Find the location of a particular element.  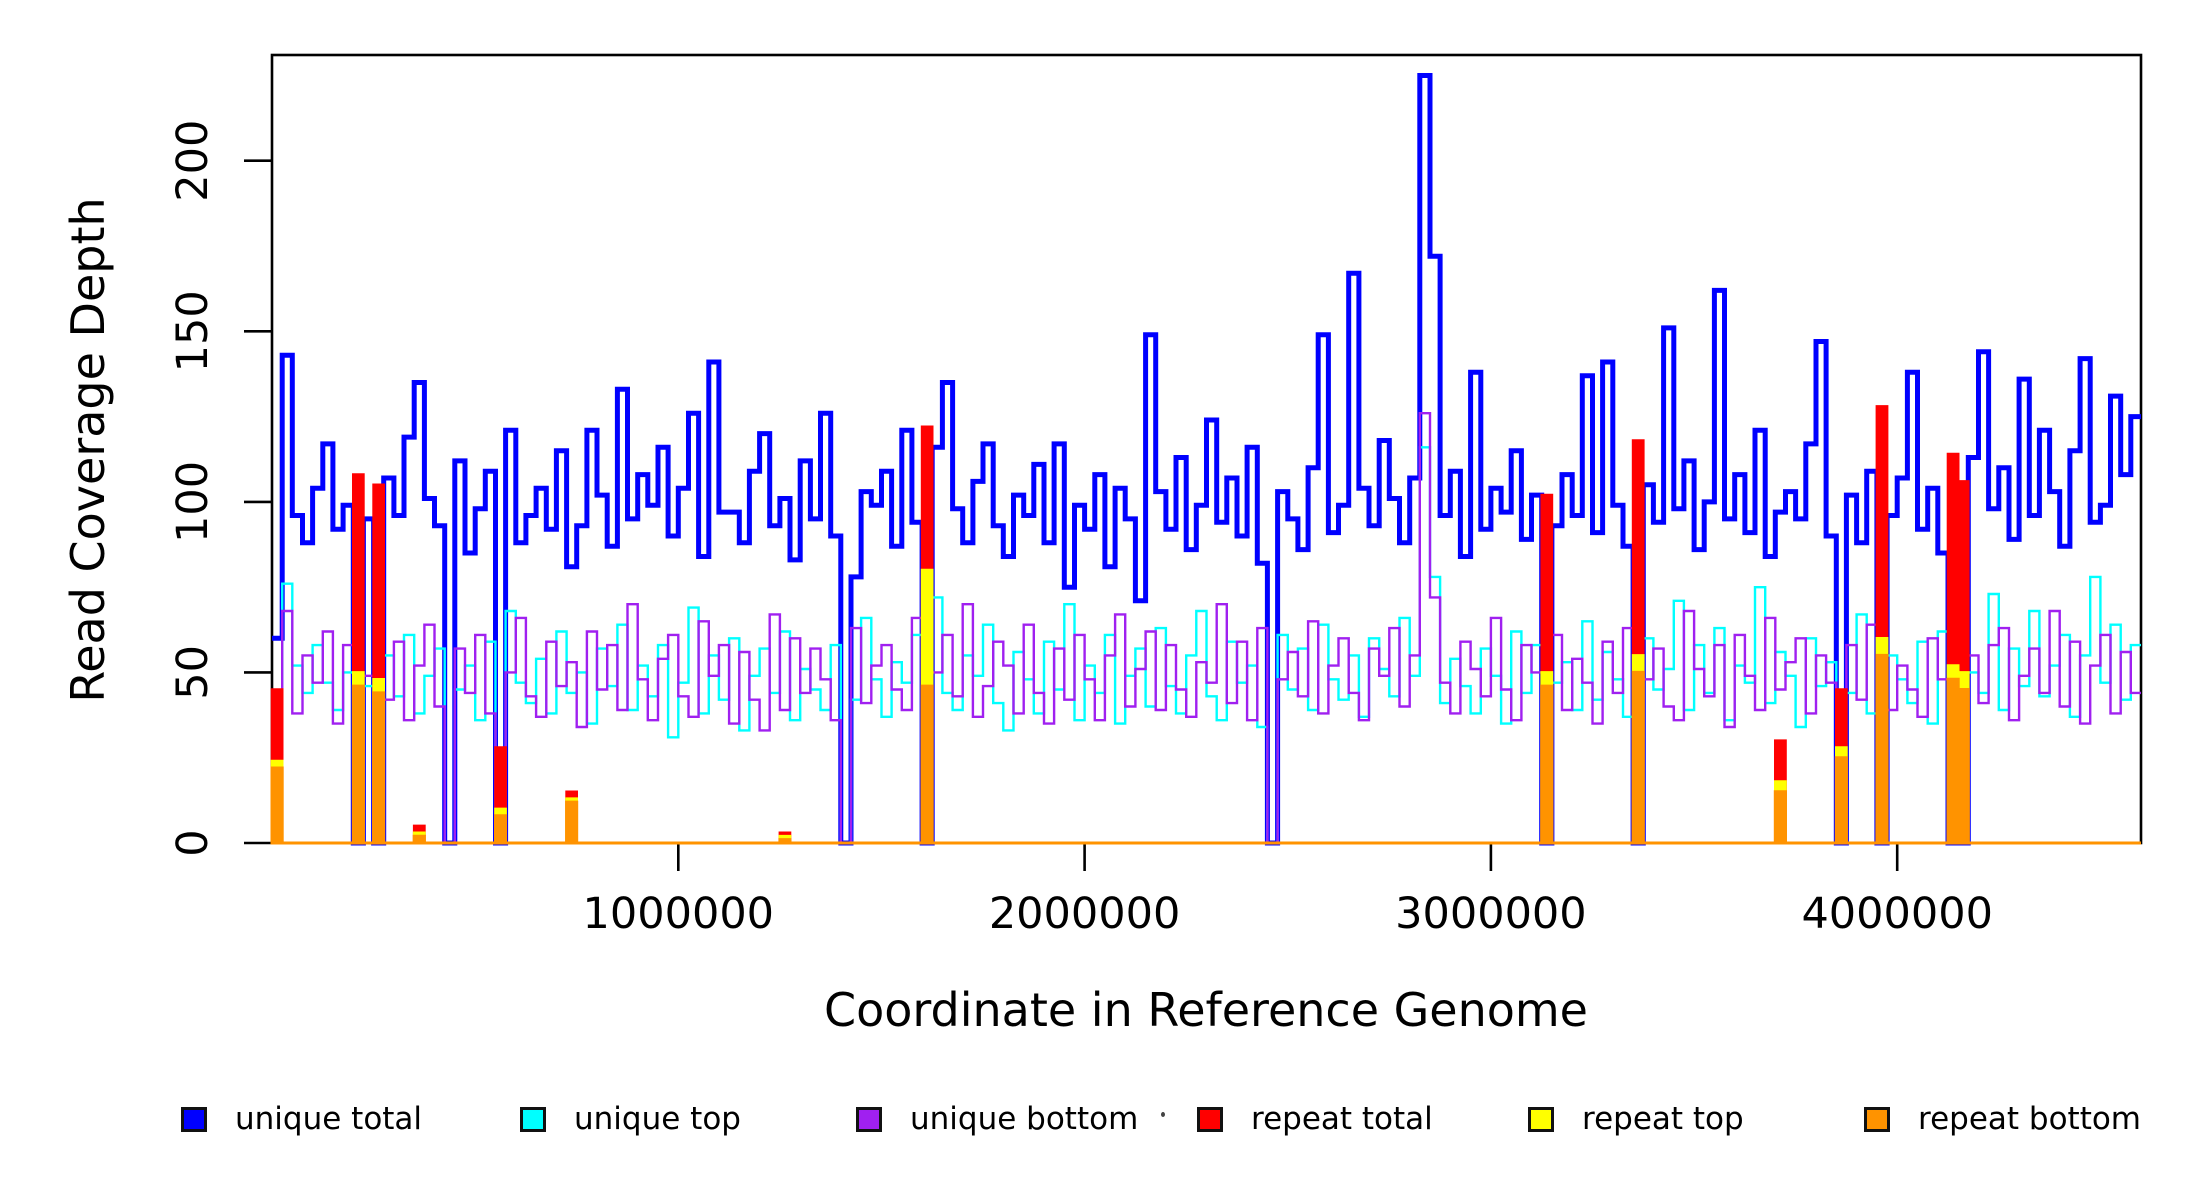

x-tick-label: 3000000 is located at coordinates (1491, 914).